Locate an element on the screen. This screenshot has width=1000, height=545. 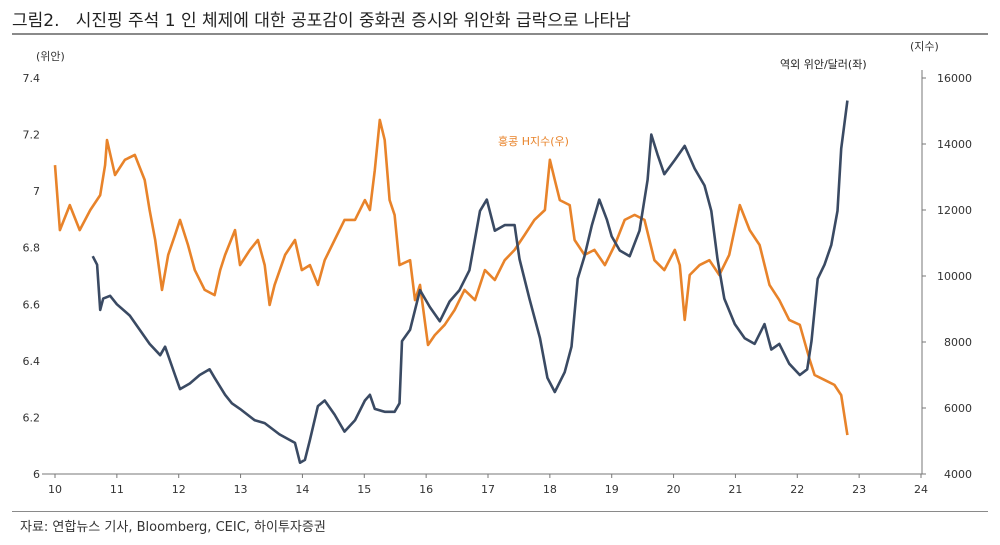
y-left-tick-label: 6 is located at coordinates (36, 474).